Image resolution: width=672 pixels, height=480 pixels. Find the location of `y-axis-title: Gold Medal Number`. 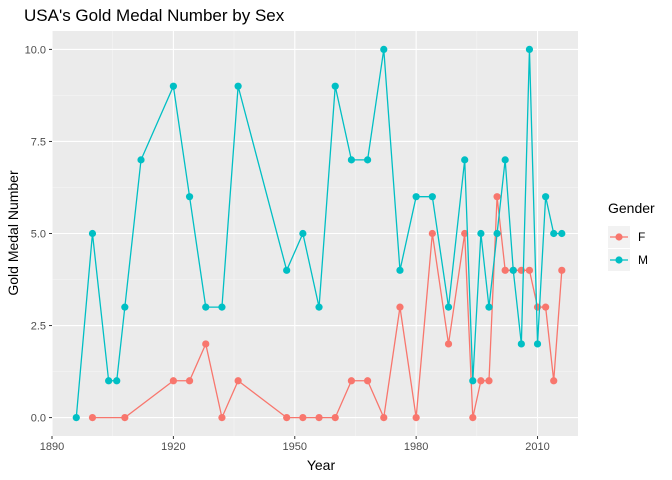

y-axis-title: Gold Medal Number is located at coordinates (13, 233).